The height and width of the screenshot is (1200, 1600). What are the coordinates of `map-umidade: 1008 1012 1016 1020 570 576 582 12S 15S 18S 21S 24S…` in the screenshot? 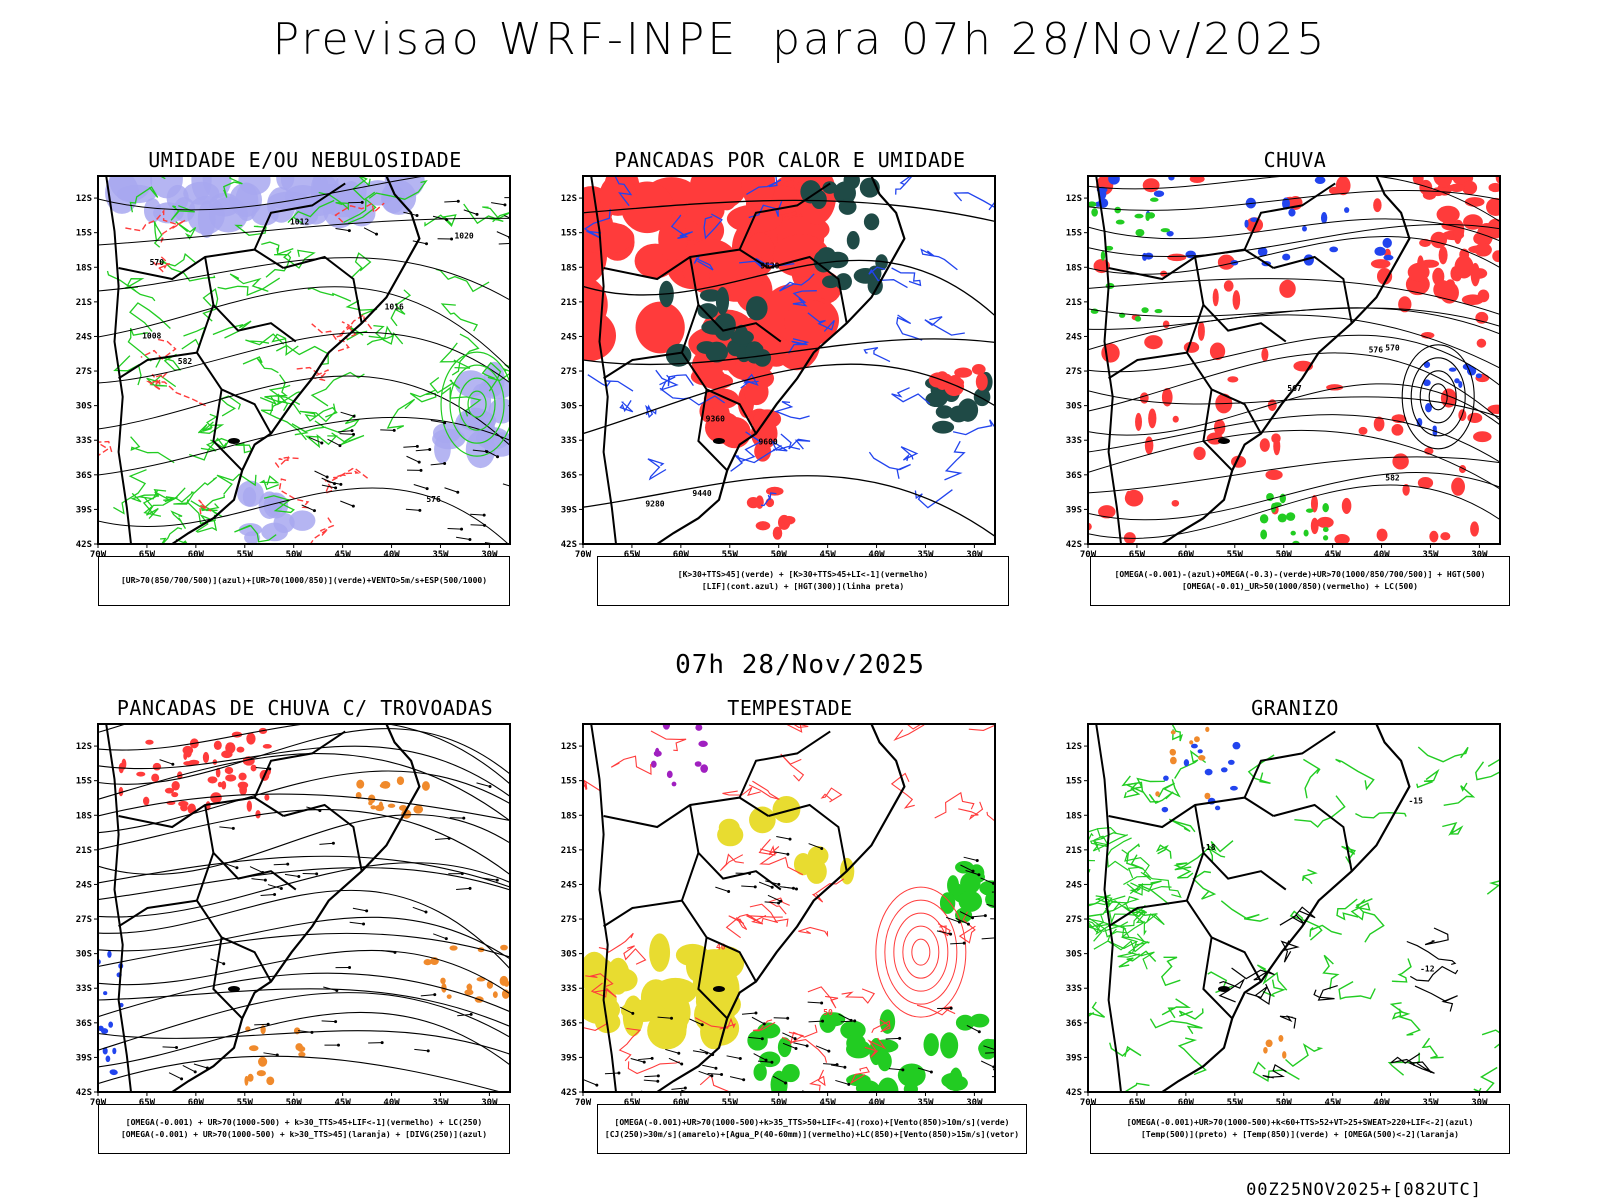 It's located at (293, 367).